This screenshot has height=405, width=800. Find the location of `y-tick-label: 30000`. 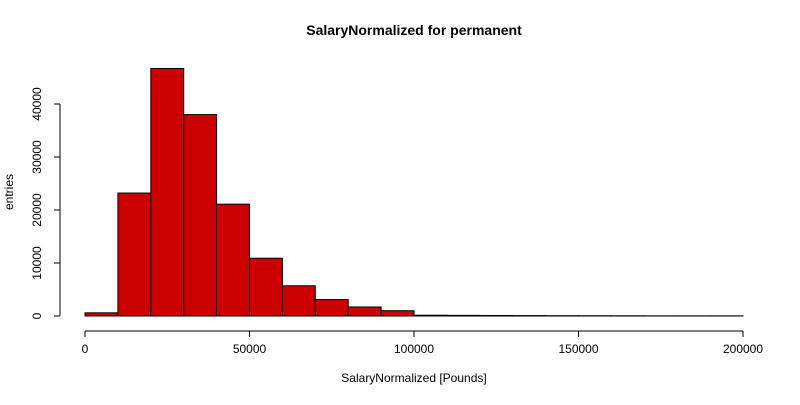

y-tick-label: 30000 is located at coordinates (37, 157).